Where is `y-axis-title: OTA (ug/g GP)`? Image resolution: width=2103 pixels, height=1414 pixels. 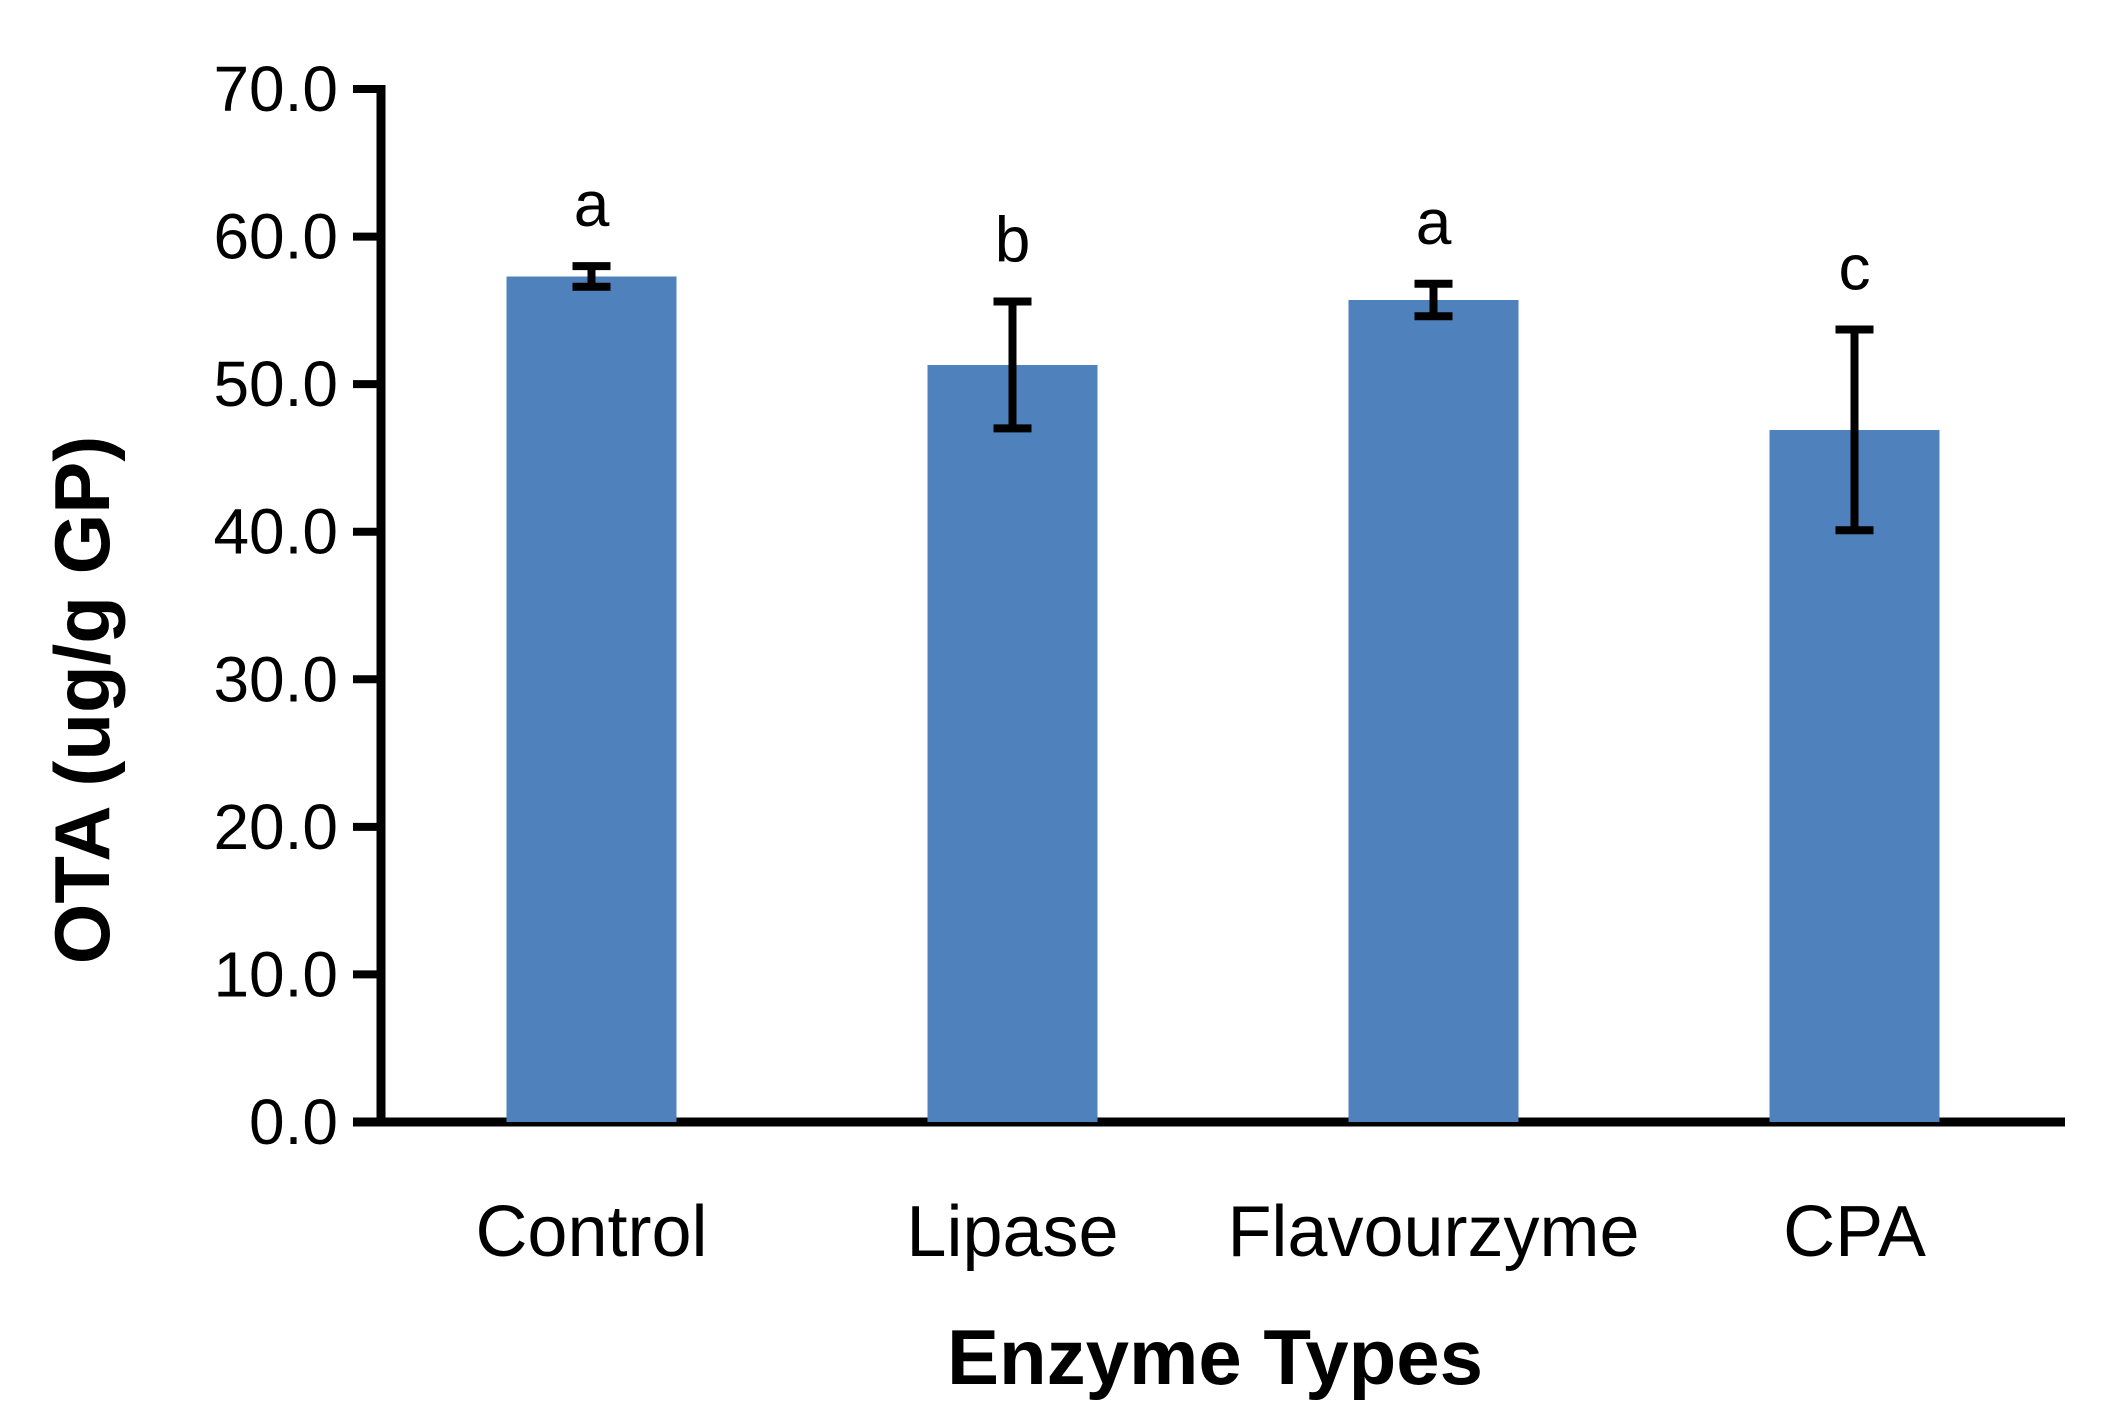
y-axis-title: OTA (ug/g GP) is located at coordinates (82, 700).